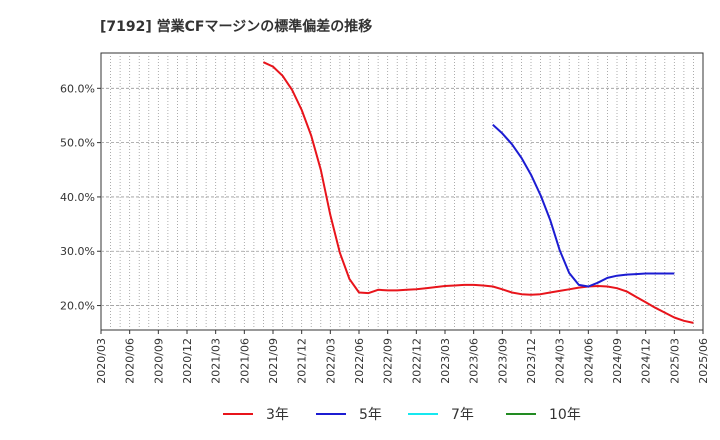  I want to click on y-tick-label: 50.0%, so click(77, 143).